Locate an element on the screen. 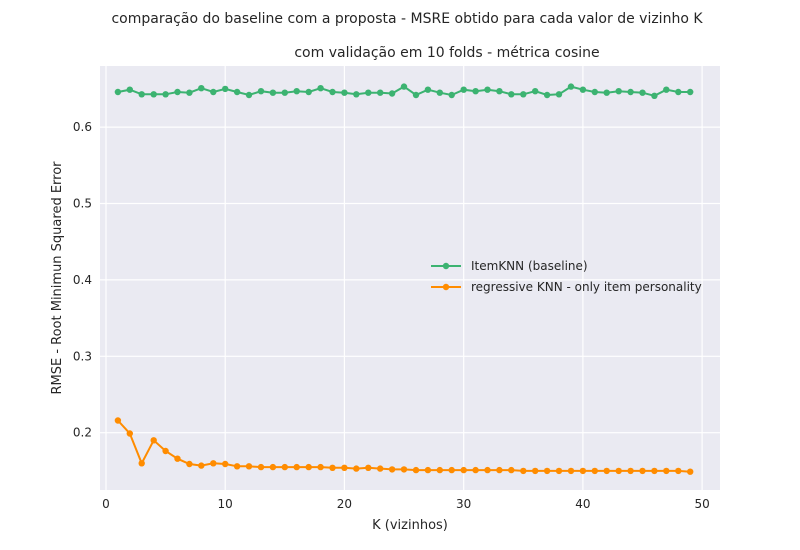 This screenshot has width=800, height=550. legend-marker-regressive-knn is located at coordinates (446, 287).